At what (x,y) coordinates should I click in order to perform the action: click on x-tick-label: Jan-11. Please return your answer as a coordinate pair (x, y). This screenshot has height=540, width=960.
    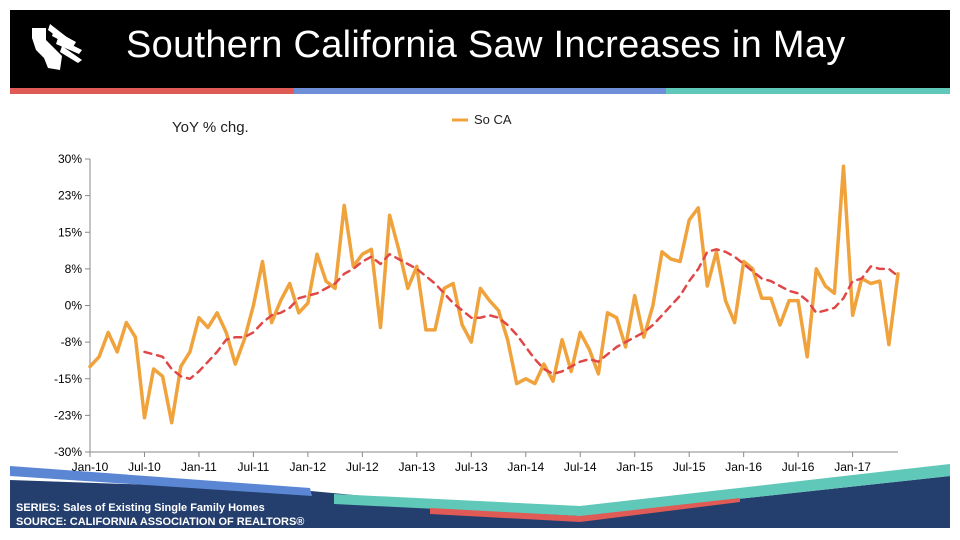
    Looking at the image, I should click on (199, 467).